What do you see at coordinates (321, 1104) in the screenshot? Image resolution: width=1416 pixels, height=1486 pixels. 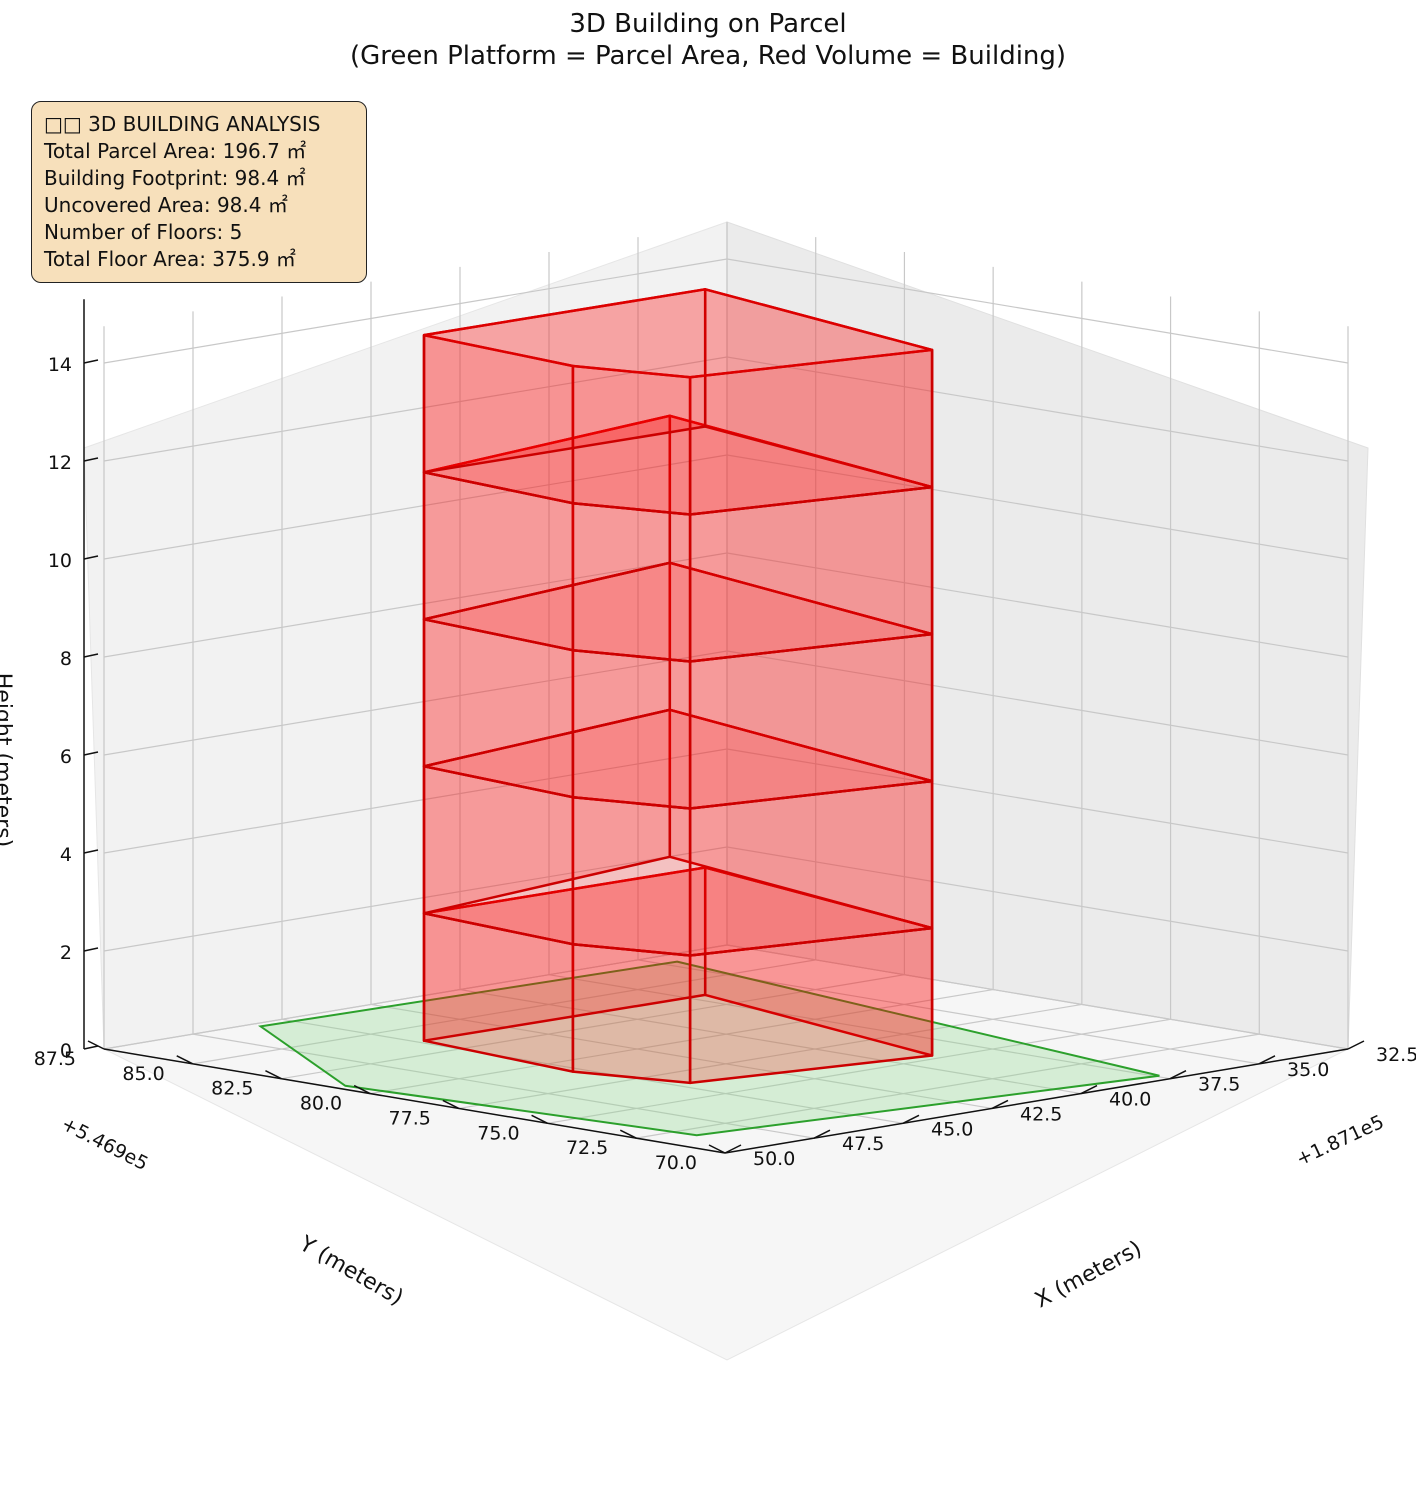 I see `y-tick-label: 80.0` at bounding box center [321, 1104].